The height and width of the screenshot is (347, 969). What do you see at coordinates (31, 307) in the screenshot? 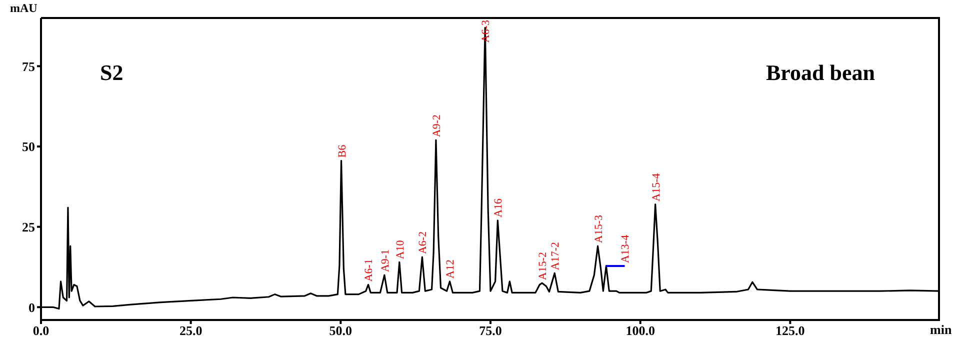
I see `y-tick-label: 0` at bounding box center [31, 307].